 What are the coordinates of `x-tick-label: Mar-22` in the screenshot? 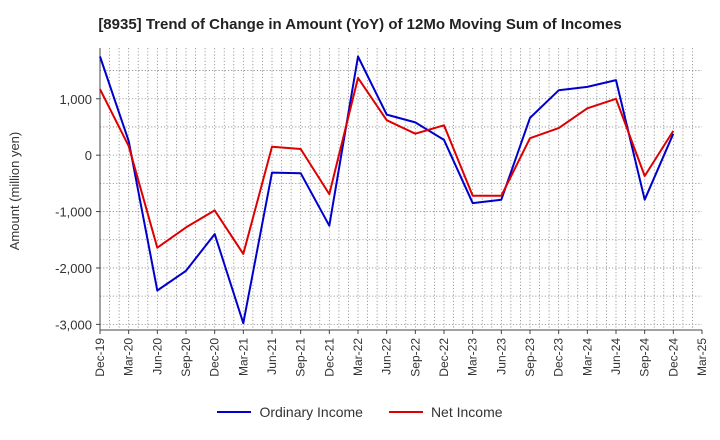 It's located at (358, 357).